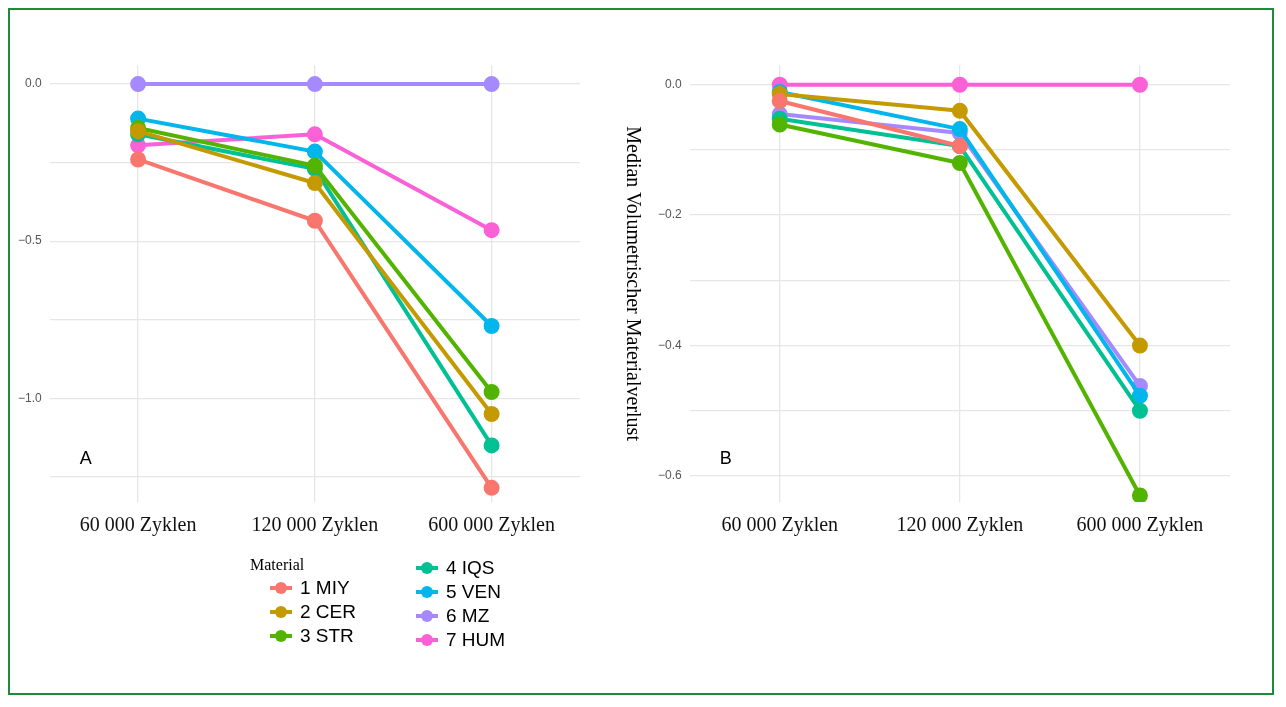 This screenshot has height=707, width=1286. What do you see at coordinates (29, 397) in the screenshot?
I see `y-tick-label: −1.0` at bounding box center [29, 397].